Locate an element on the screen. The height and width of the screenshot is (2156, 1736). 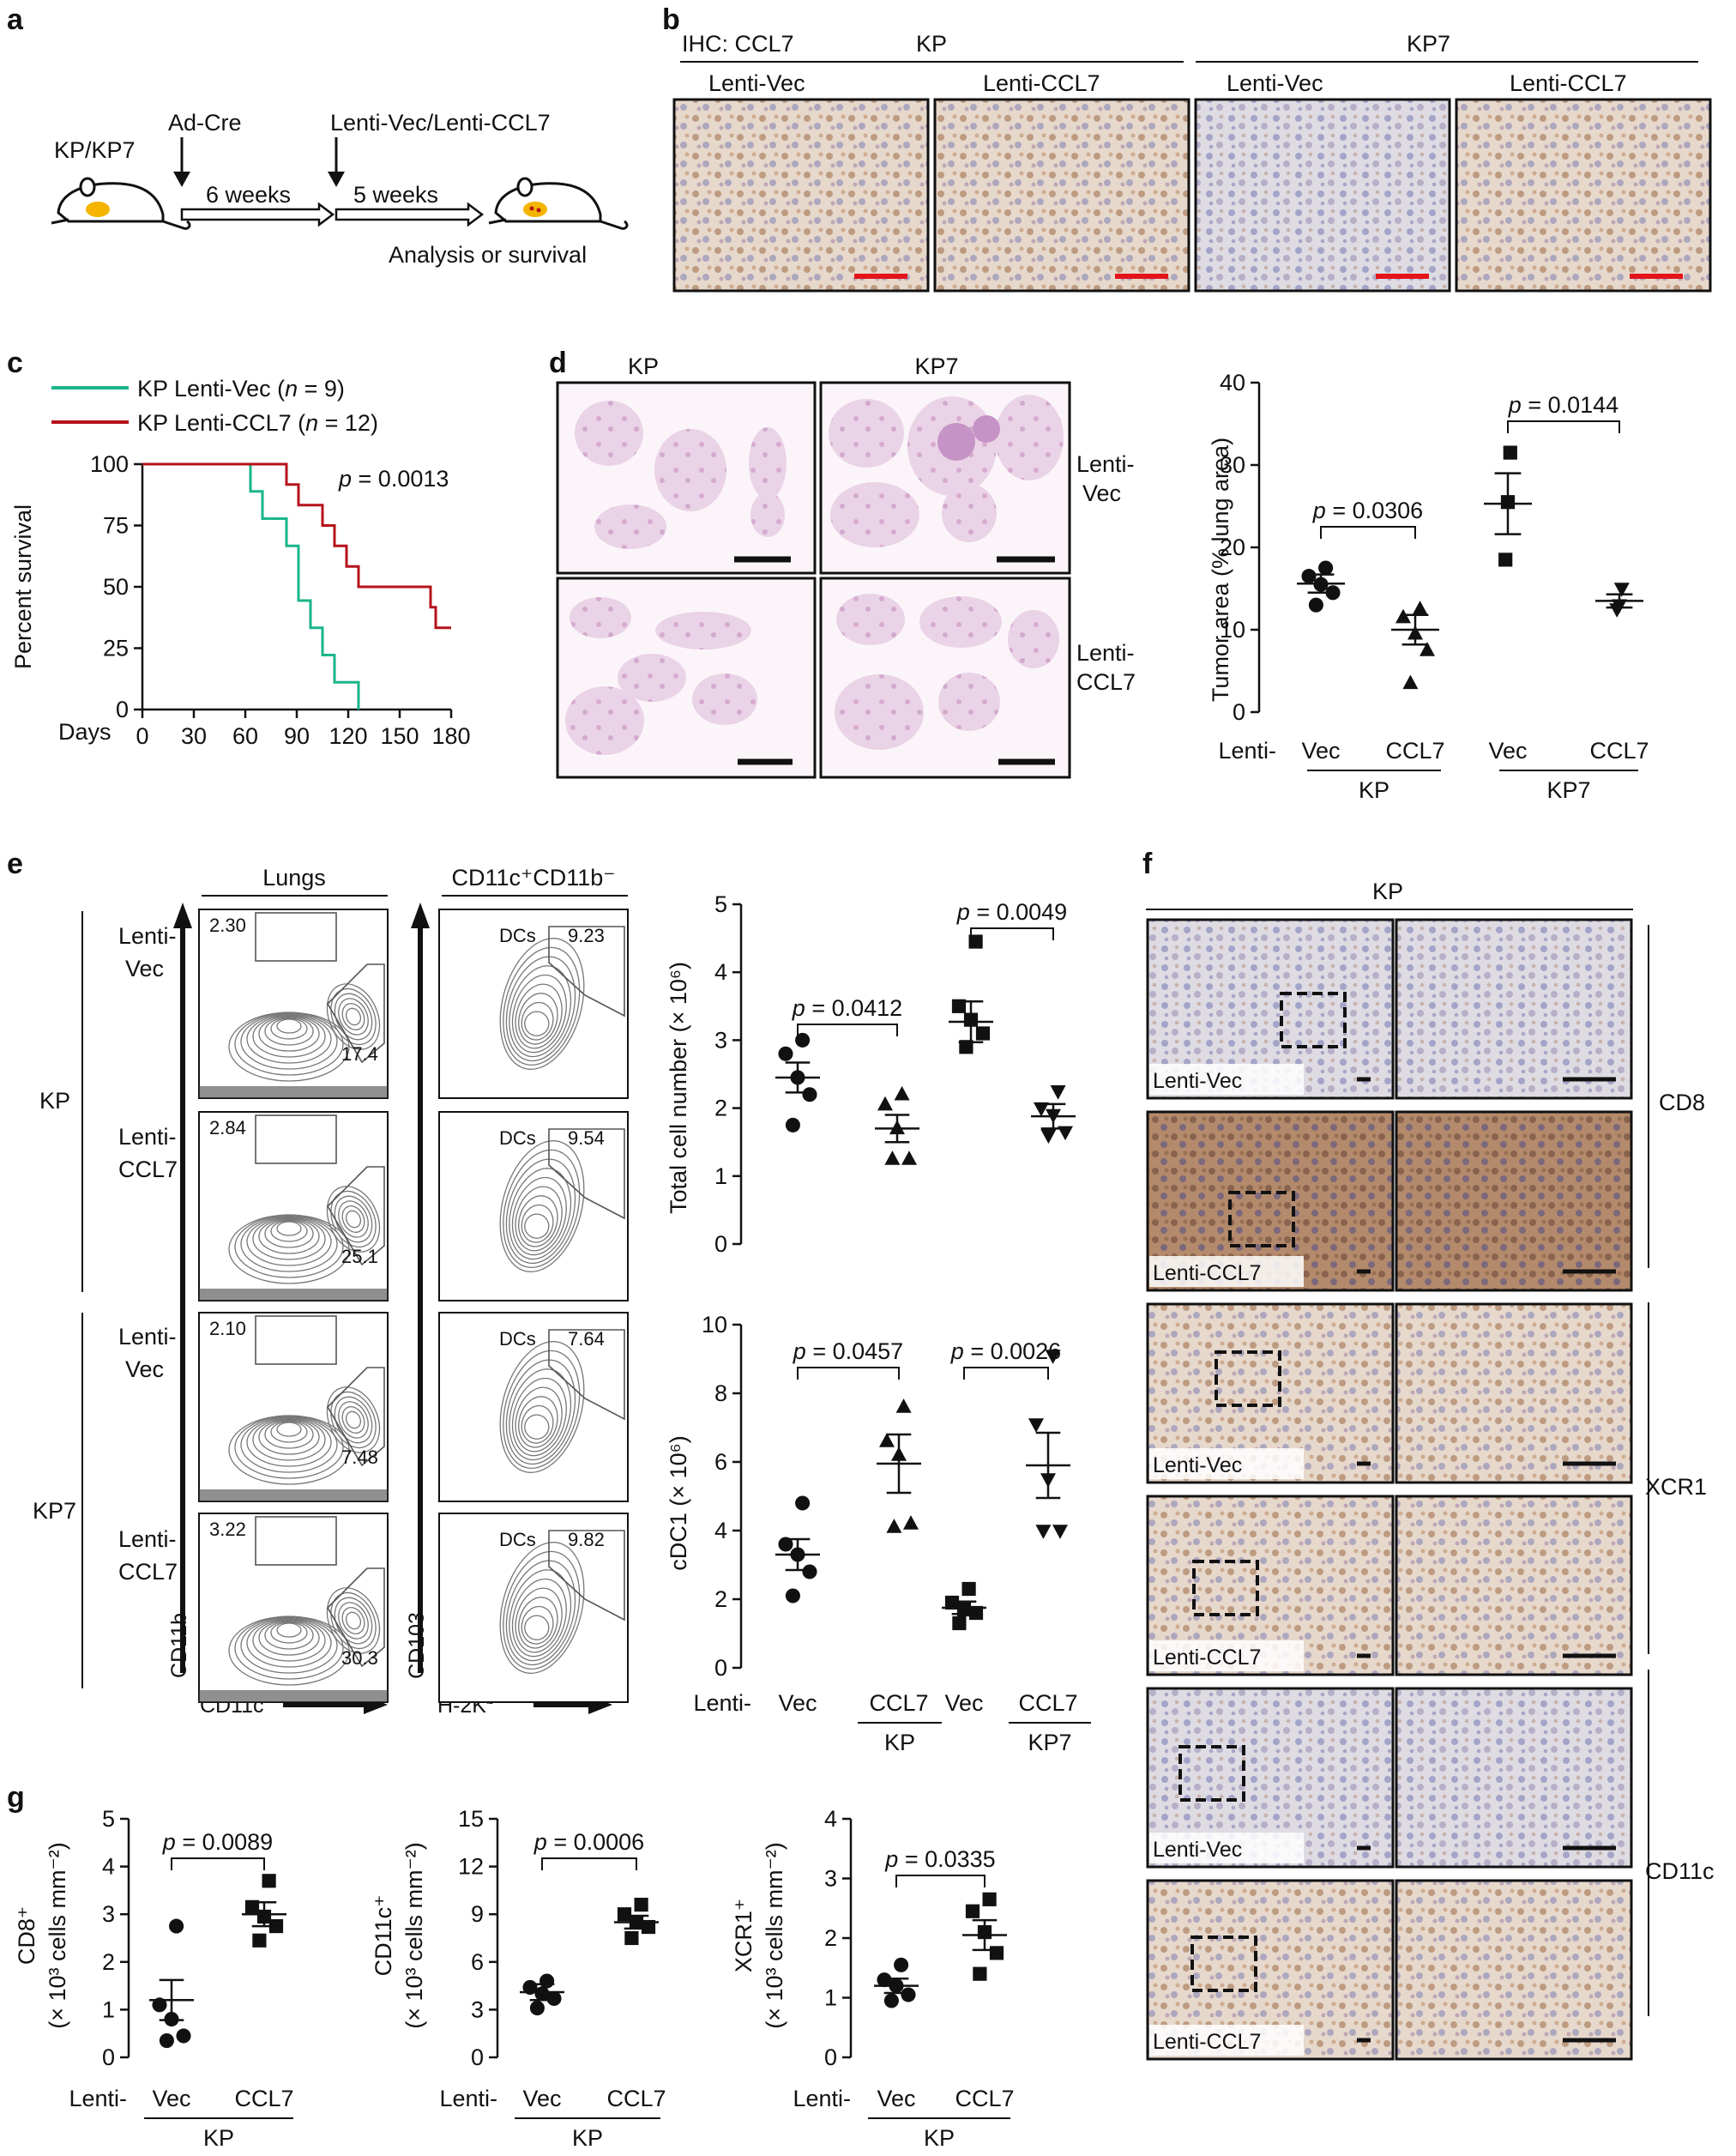
legend-entry: KP Lenti-Vec (n = 9) is located at coordinates (198, 389).